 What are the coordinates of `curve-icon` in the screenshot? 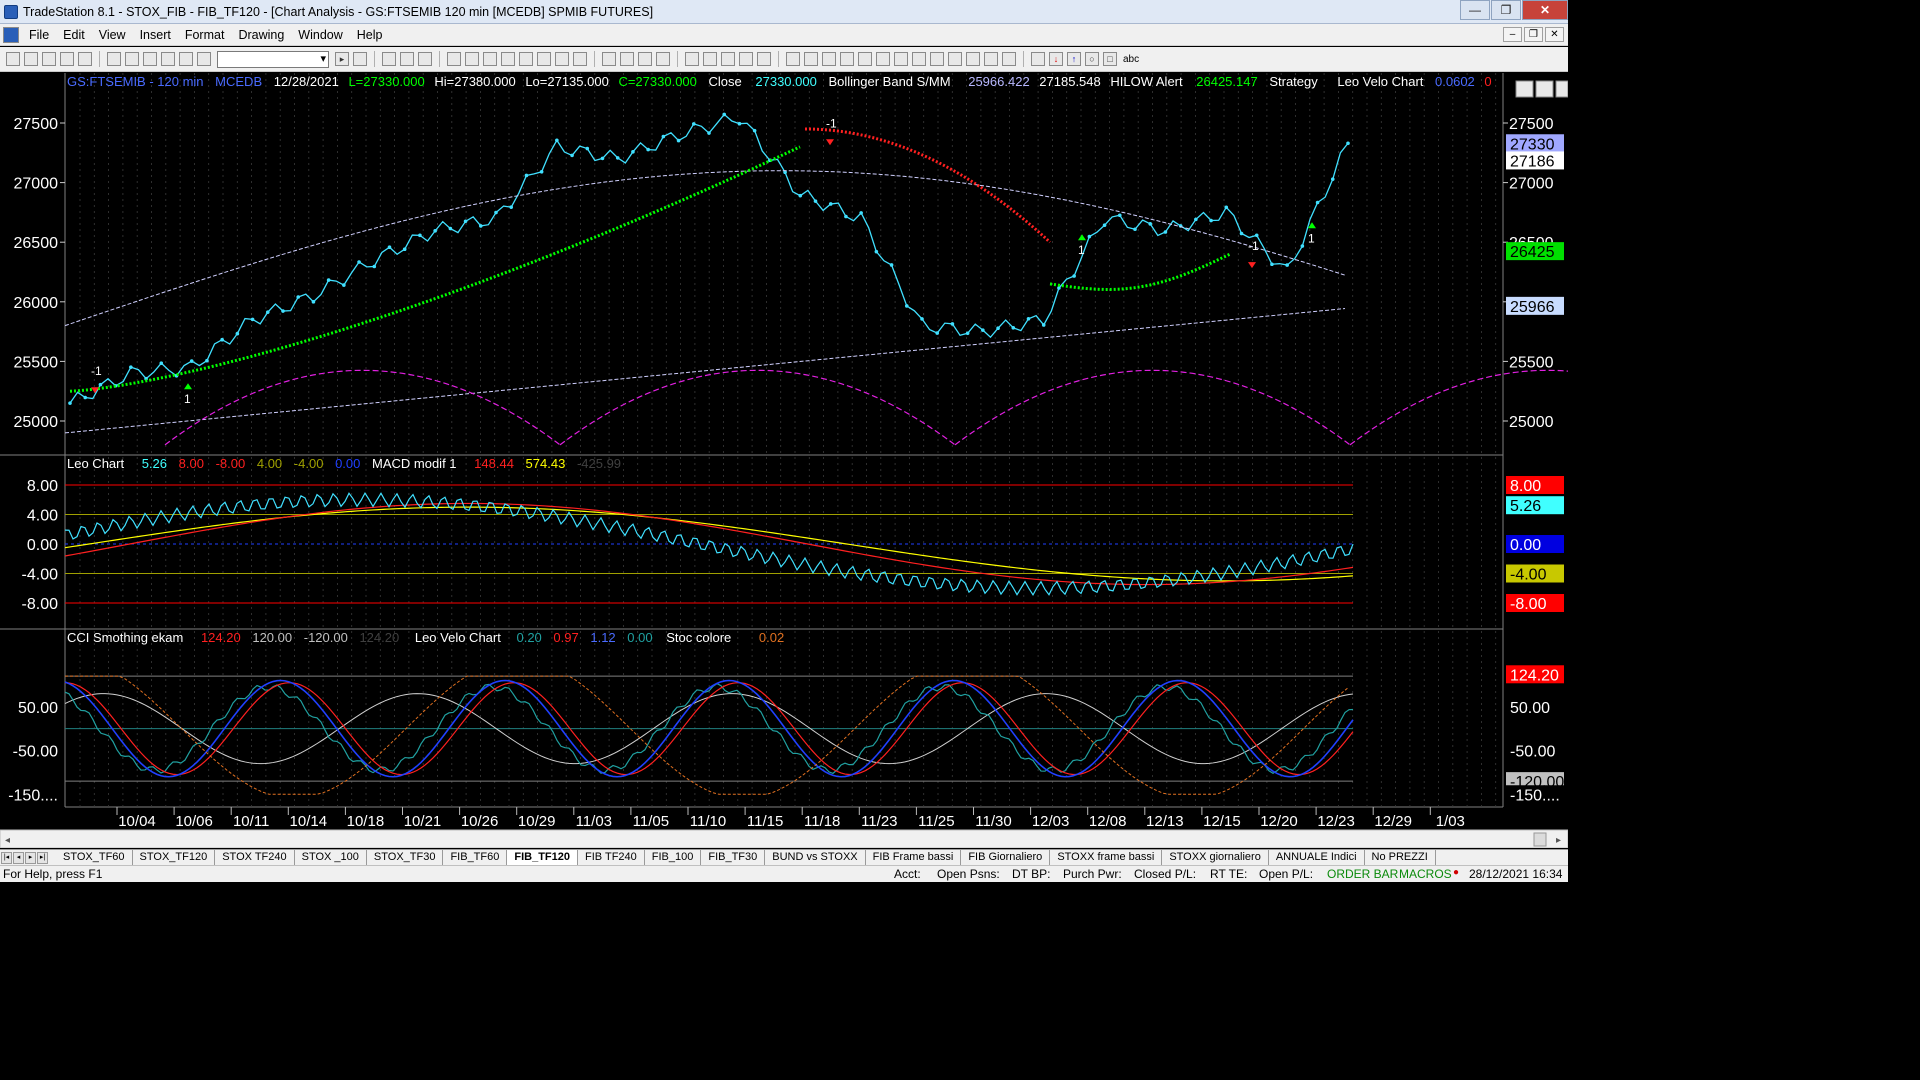 It's located at (1038, 59).